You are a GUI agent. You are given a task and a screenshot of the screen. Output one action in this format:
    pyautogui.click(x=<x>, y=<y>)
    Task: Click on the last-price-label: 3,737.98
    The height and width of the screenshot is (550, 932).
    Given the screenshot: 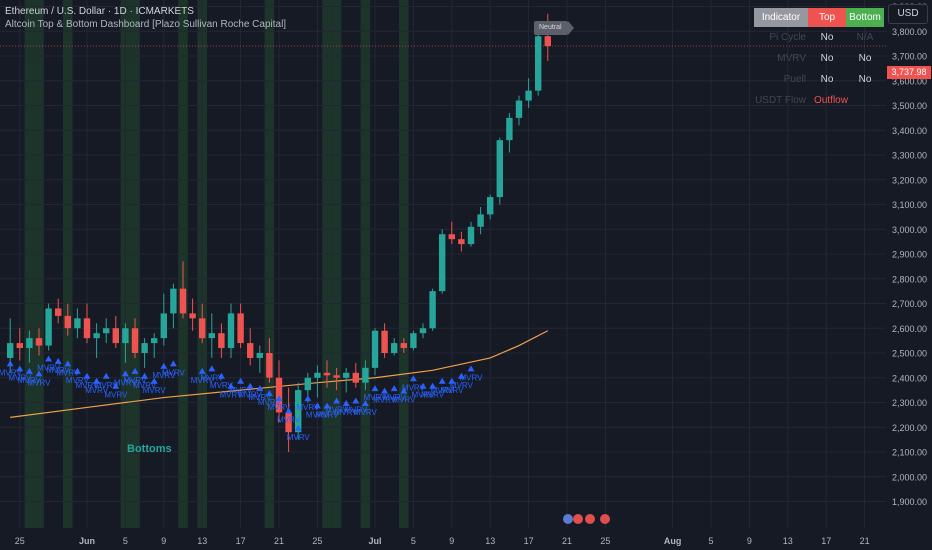 What is the action you would take?
    pyautogui.click(x=909, y=72)
    